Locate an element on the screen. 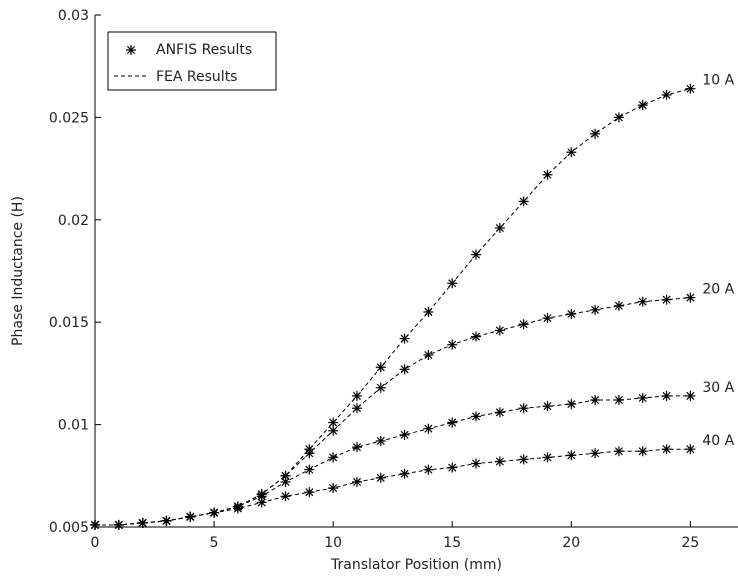  x-tick-label: 15 is located at coordinates (452, 543).